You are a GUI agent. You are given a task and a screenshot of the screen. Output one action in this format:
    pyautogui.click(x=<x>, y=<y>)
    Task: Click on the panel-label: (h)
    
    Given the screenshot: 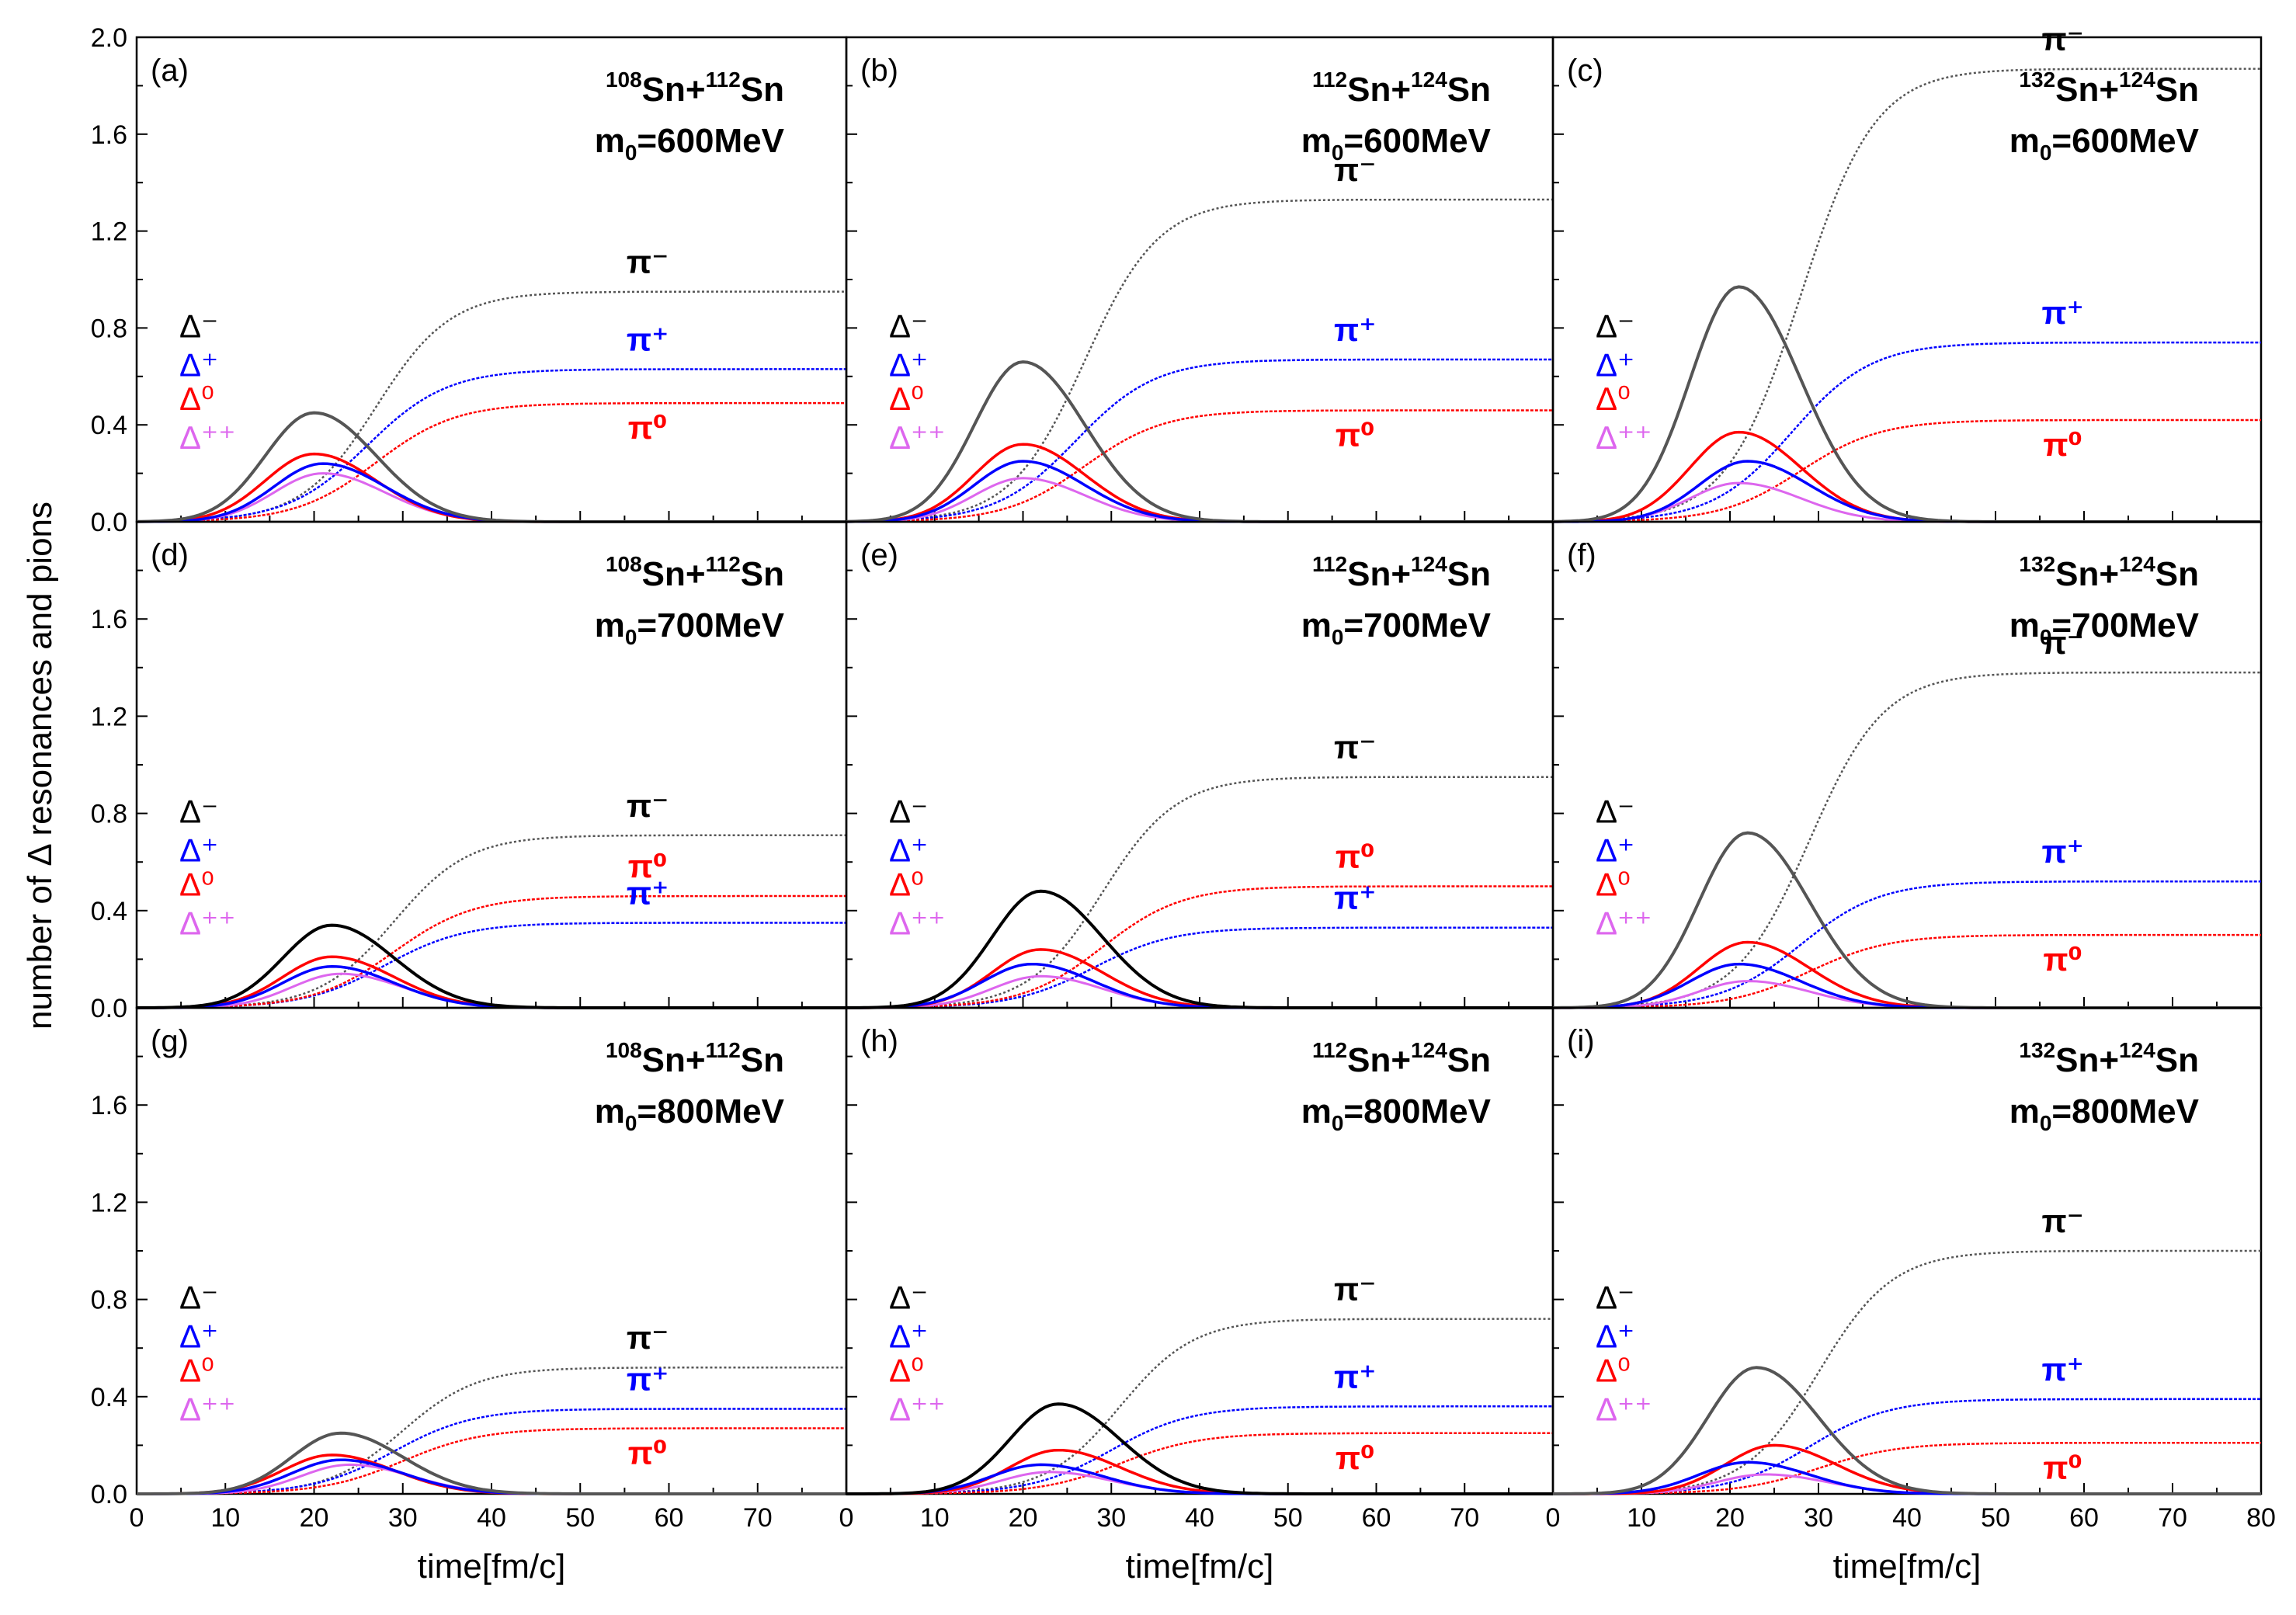 What is the action you would take?
    pyautogui.click(x=879, y=1041)
    